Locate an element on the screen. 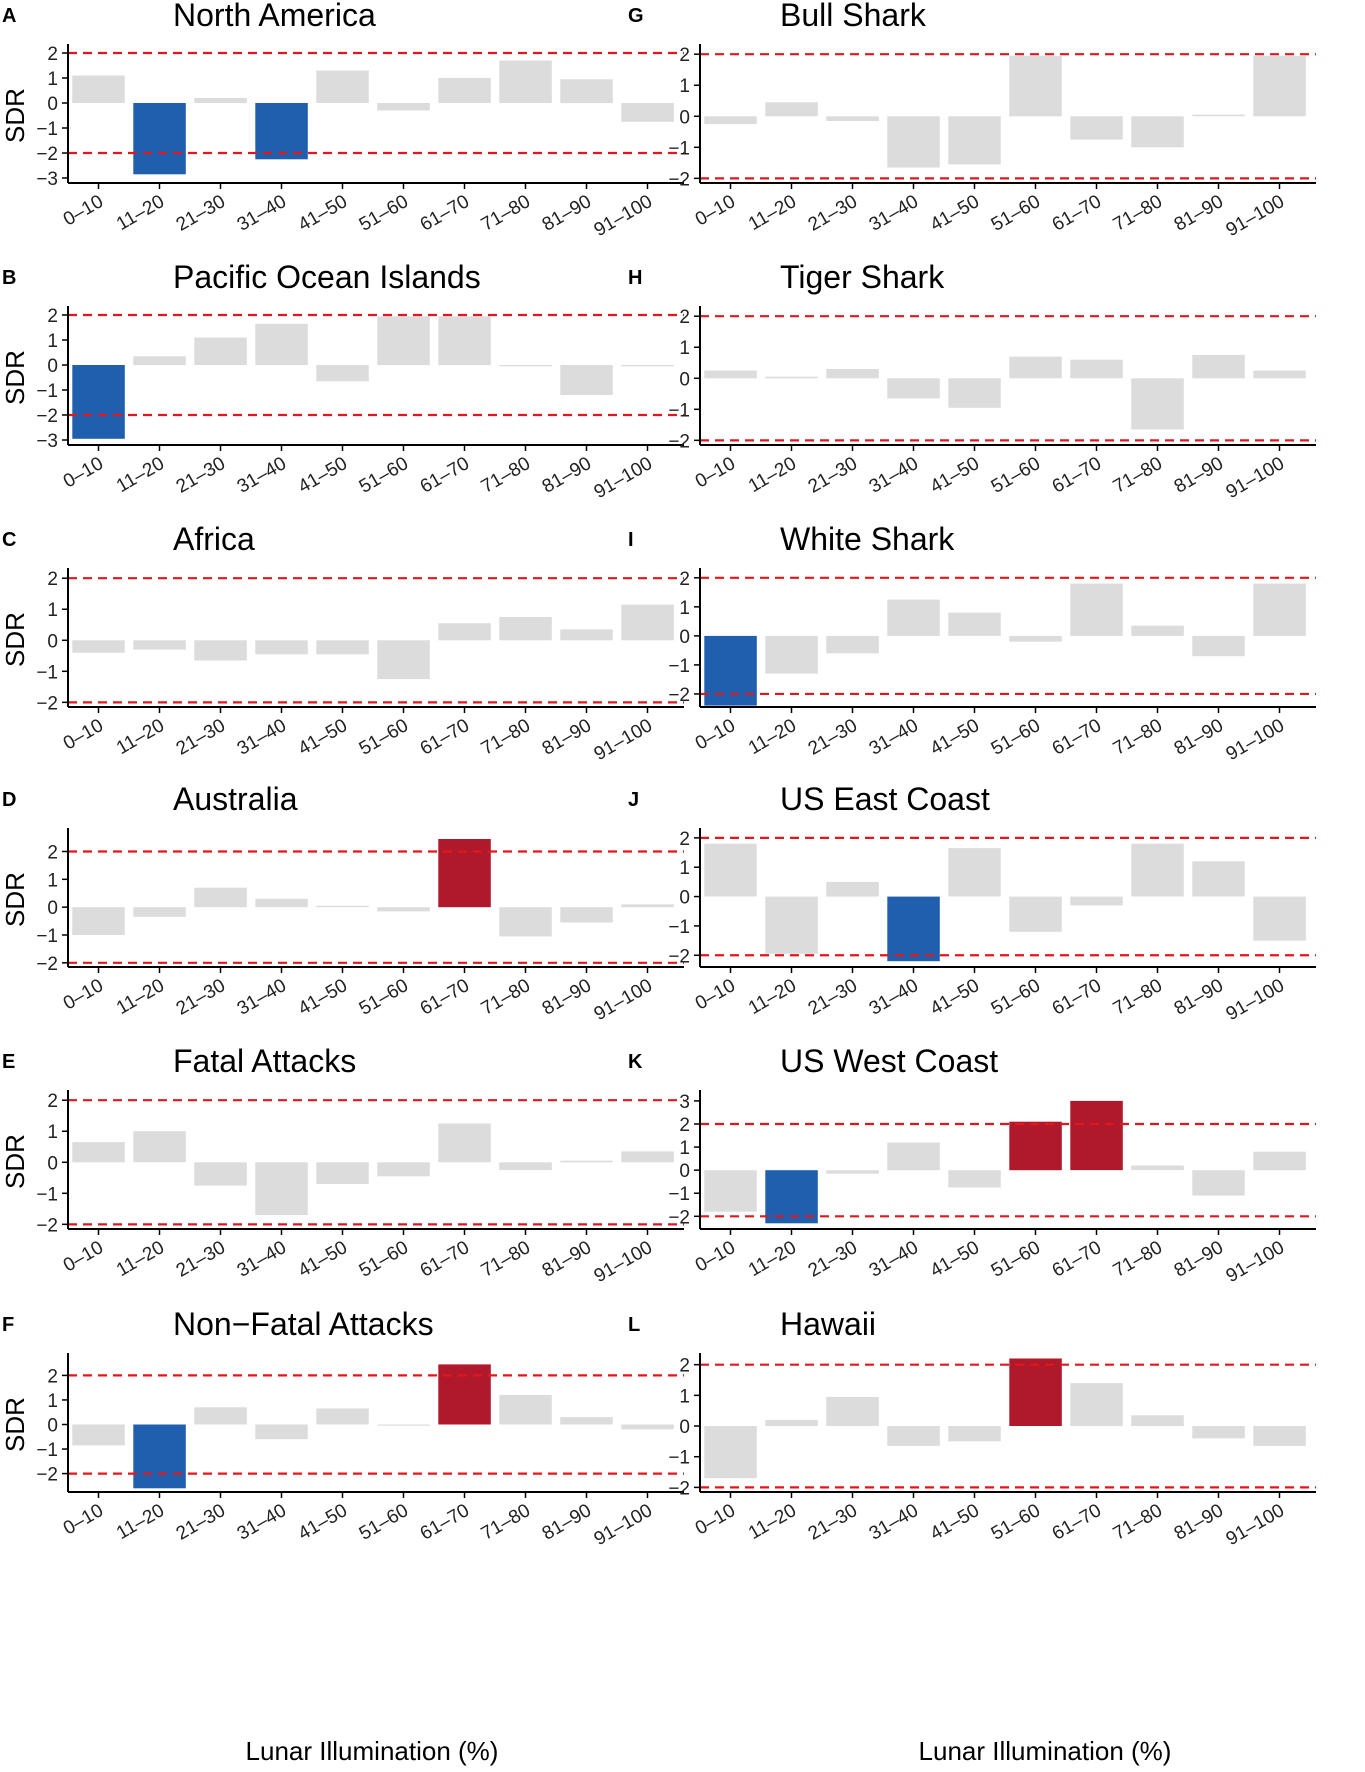 This screenshot has width=1365, height=1772. x-tick-label-a-9: 91–100 is located at coordinates (623, 216).